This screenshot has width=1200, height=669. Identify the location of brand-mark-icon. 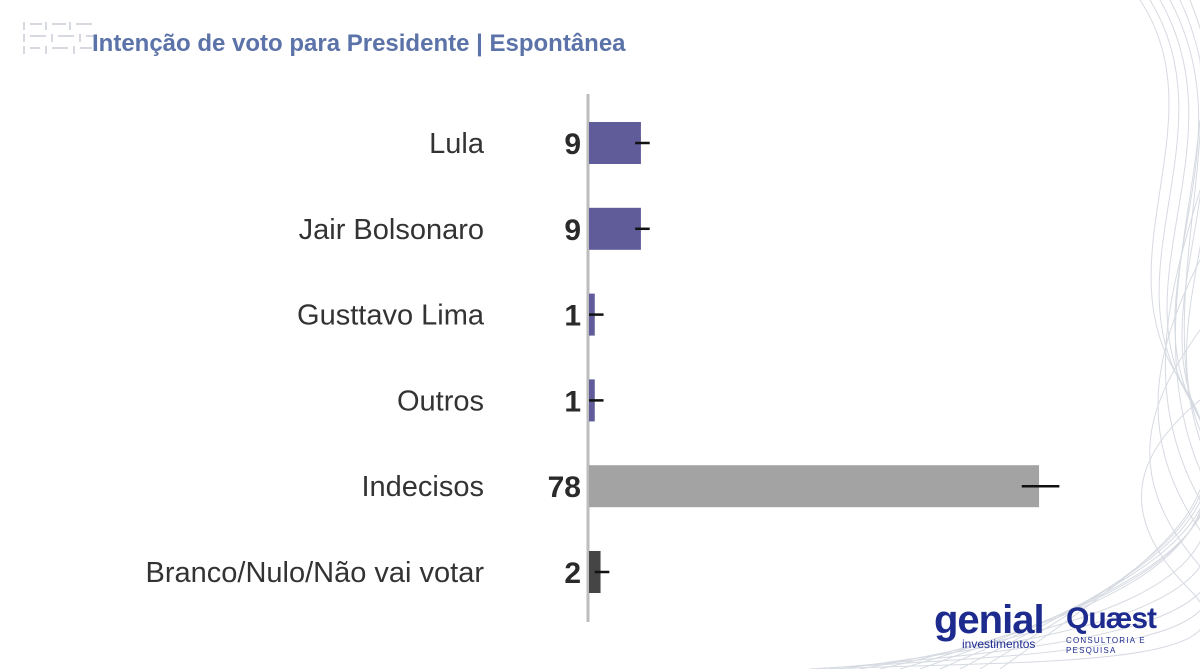
(58, 38).